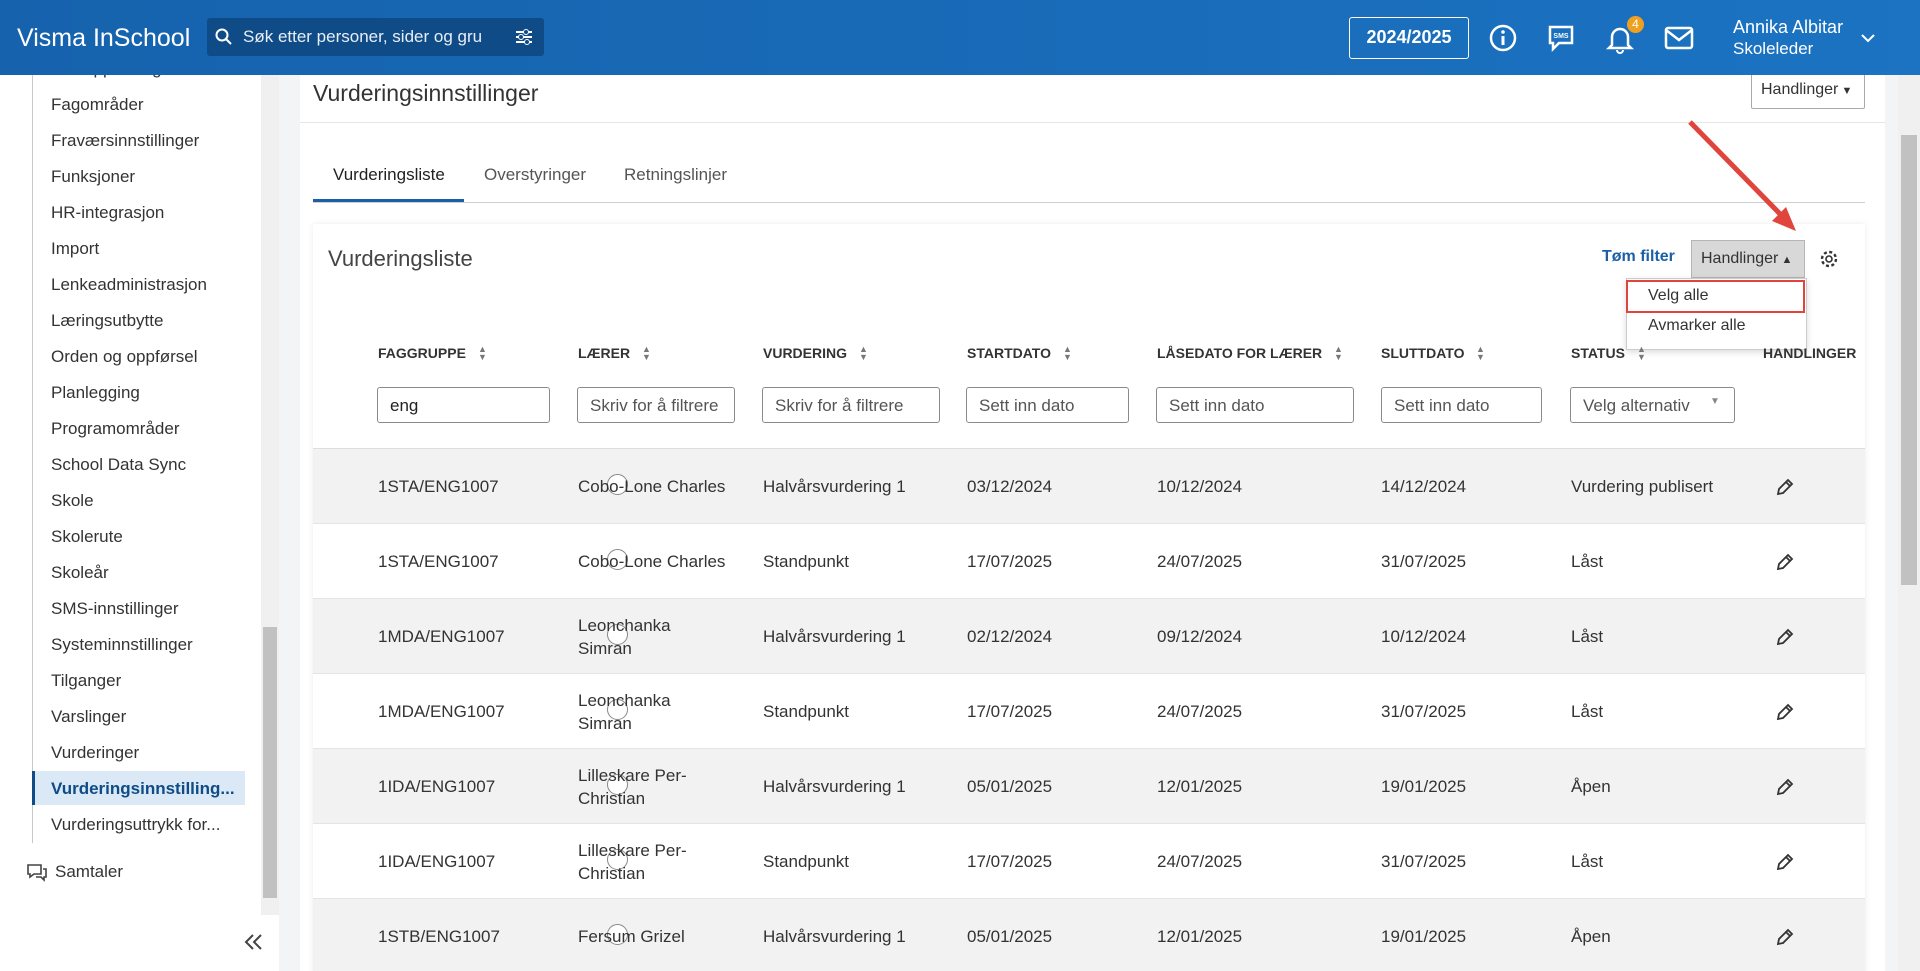 The image size is (1920, 971). What do you see at coordinates (1739, 258) in the screenshot?
I see `panel-actions-label: Handlinger` at bounding box center [1739, 258].